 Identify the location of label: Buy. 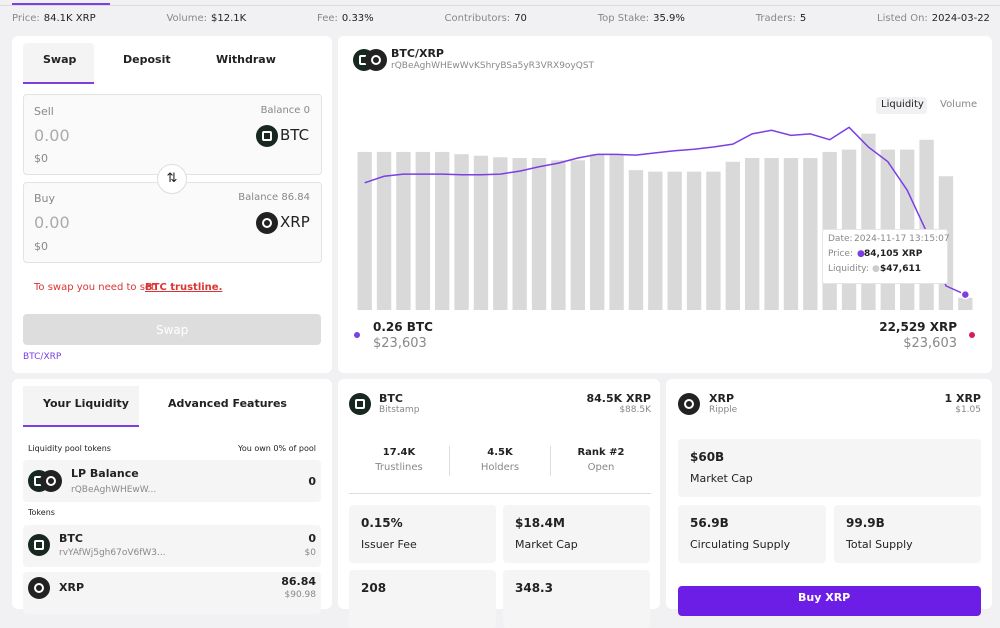
(45, 198).